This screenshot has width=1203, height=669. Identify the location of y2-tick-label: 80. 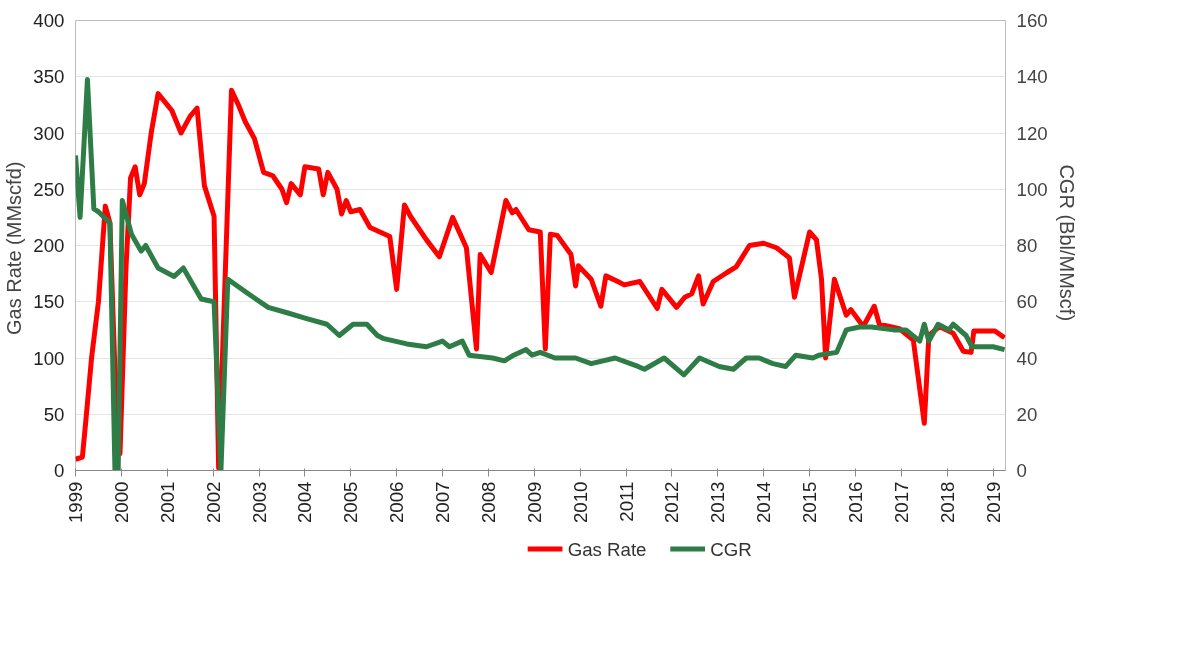
(1027, 245).